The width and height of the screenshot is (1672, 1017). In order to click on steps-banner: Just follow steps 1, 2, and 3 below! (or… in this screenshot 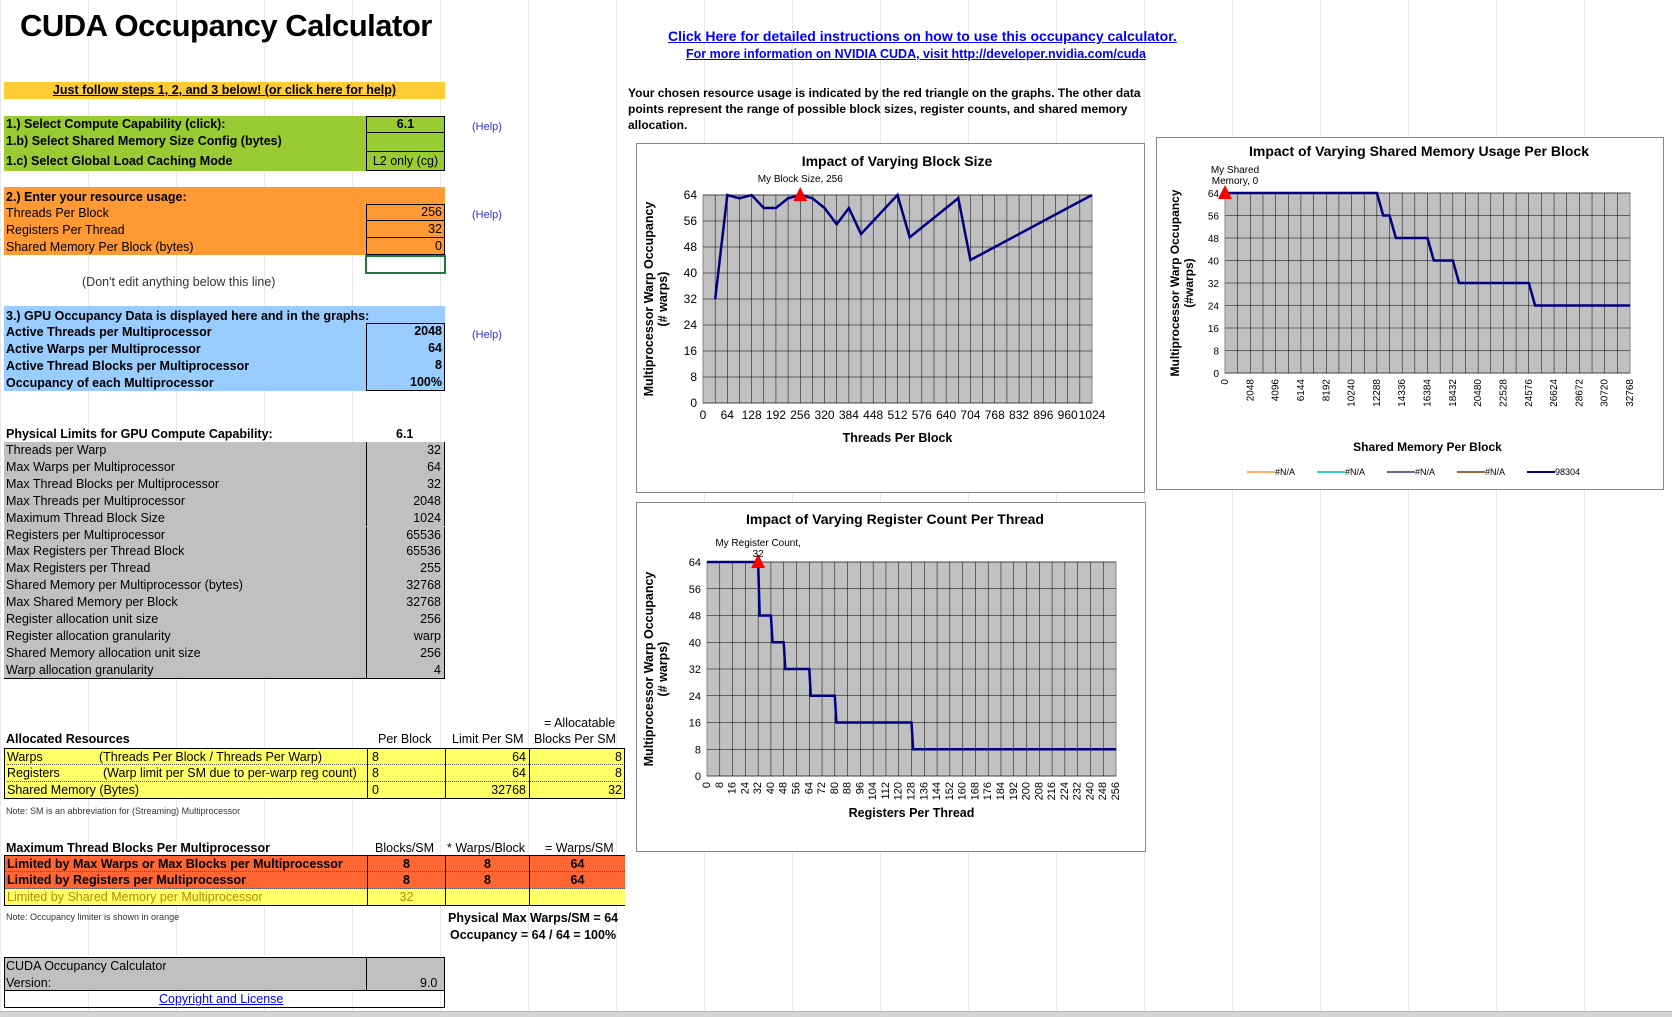, I will do `click(224, 90)`.